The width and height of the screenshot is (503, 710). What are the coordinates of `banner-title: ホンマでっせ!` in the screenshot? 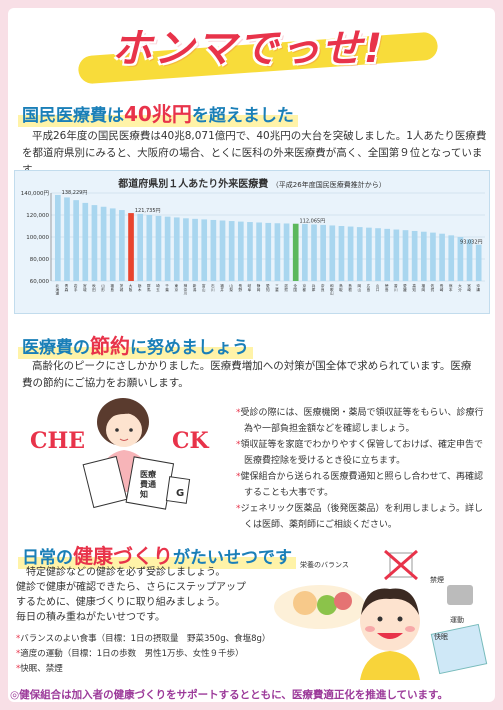 It's located at (248, 49).